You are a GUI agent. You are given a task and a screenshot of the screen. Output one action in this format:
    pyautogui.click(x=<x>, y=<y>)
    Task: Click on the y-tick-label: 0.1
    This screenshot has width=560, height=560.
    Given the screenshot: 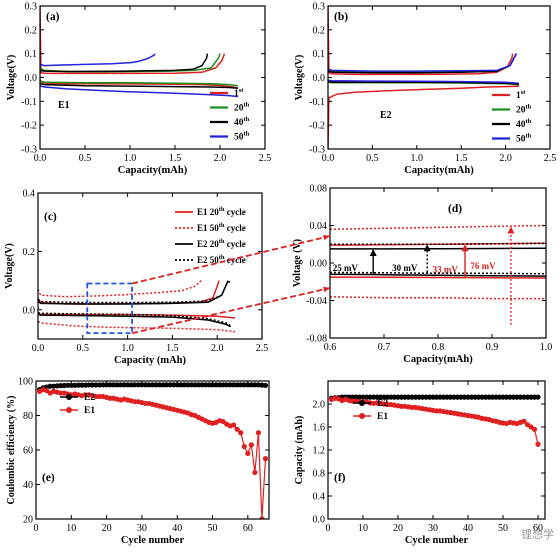 What is the action you would take?
    pyautogui.click(x=31, y=54)
    